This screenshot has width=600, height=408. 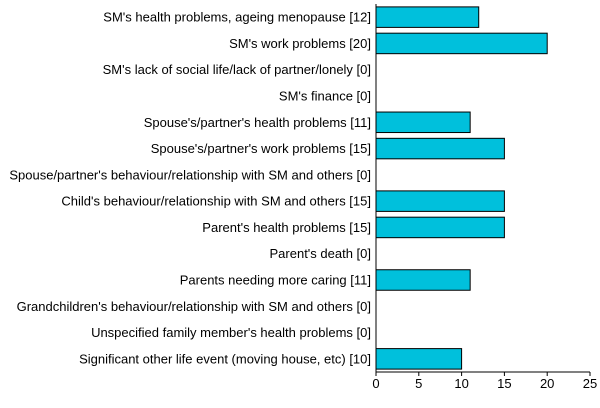 I want to click on x-tick-label: 0, so click(x=375, y=383).